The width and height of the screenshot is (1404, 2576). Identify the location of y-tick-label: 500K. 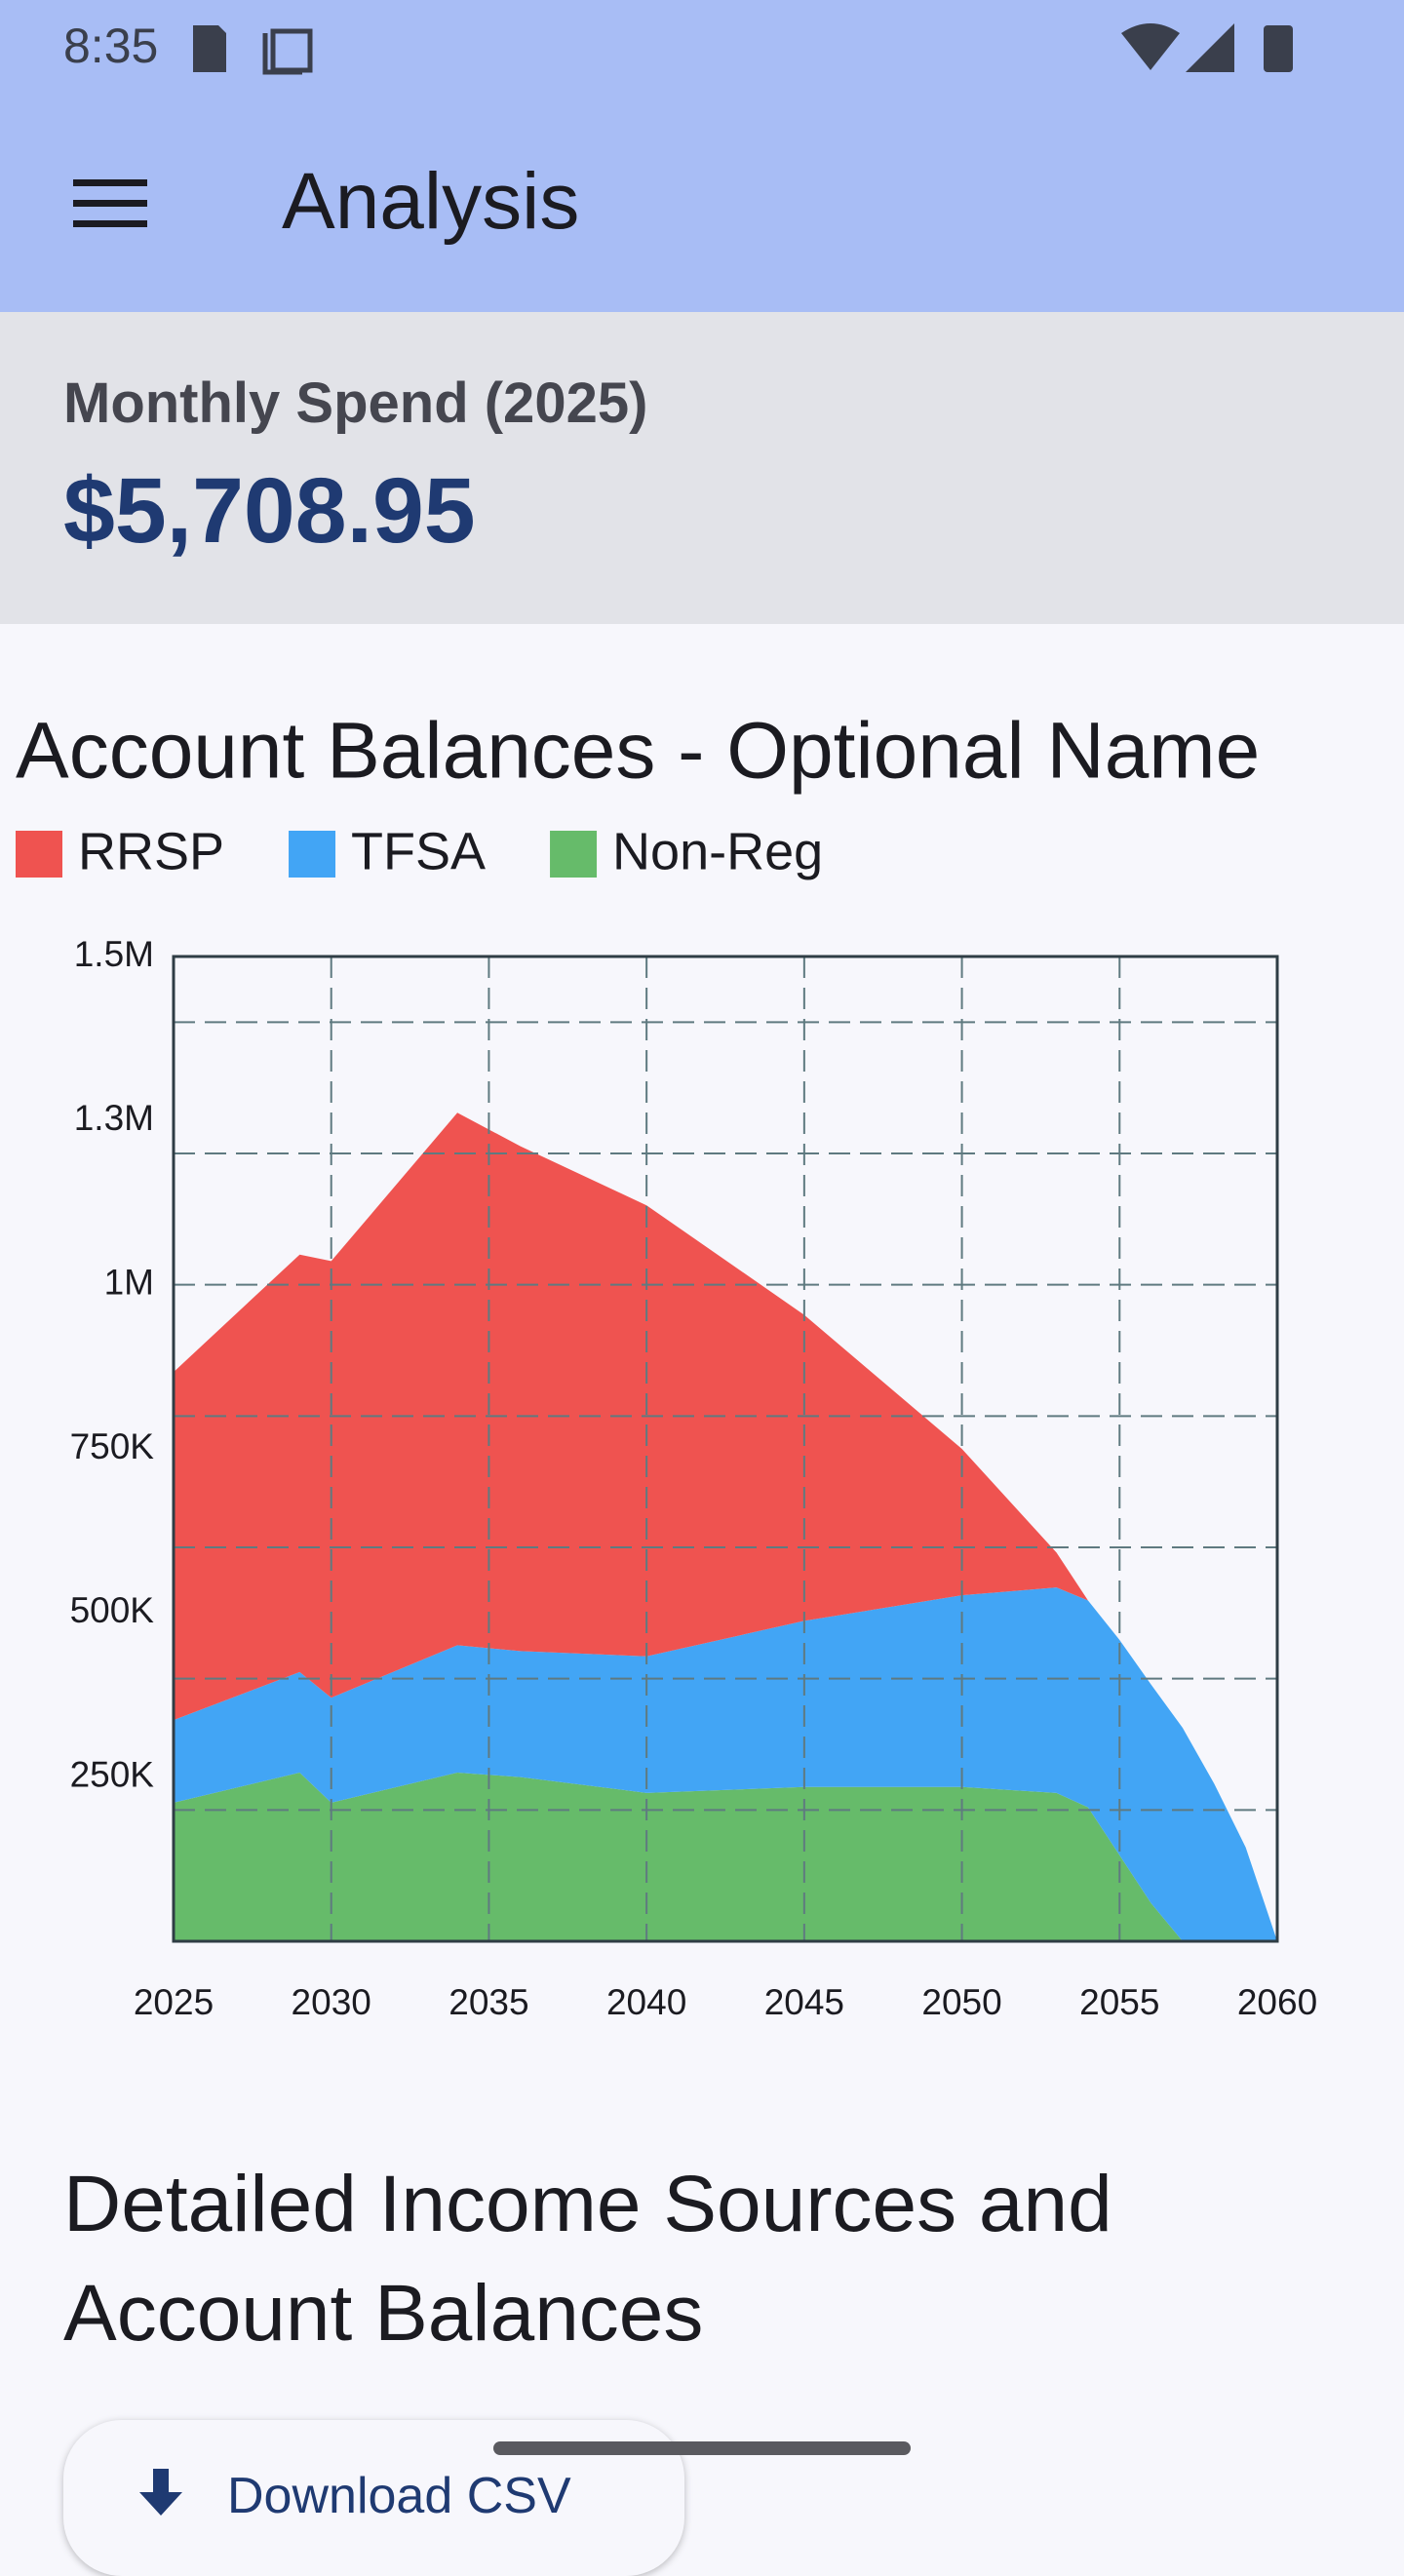
(112, 1610).